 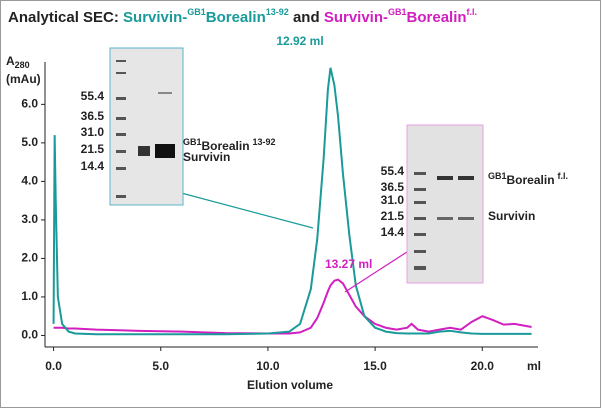 What do you see at coordinates (292, 306) in the screenshot?
I see `series-line` at bounding box center [292, 306].